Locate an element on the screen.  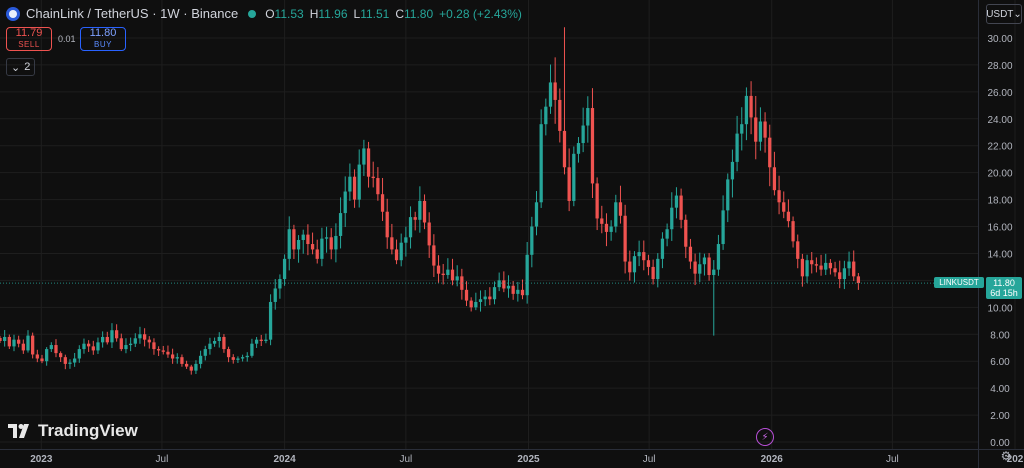
bar-countdown: 6d 15h is located at coordinates (1004, 293).